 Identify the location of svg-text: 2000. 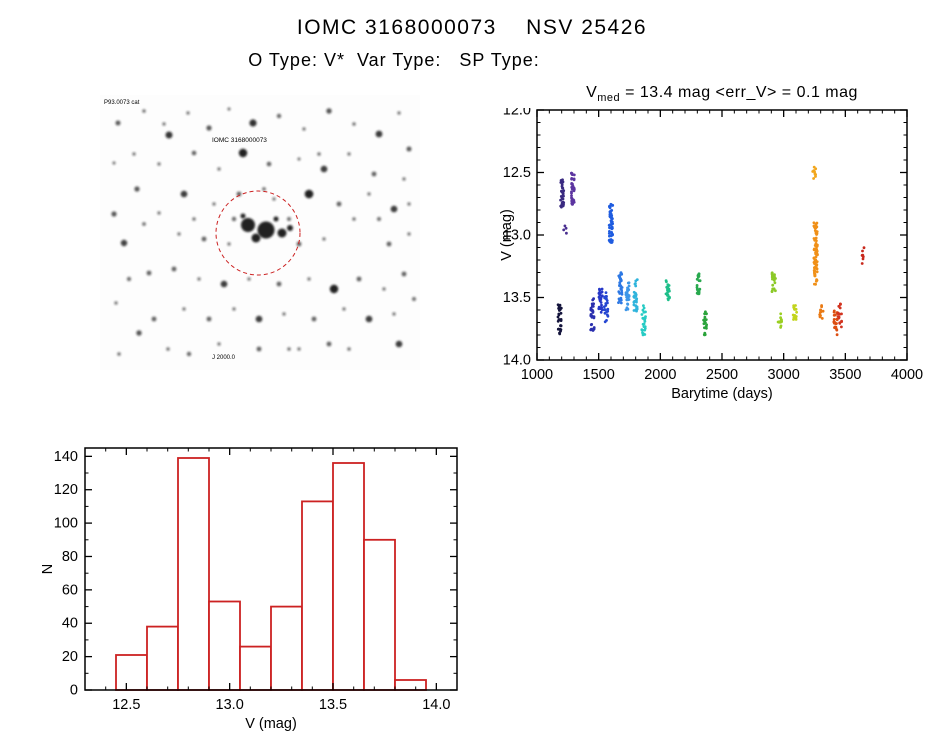
(660, 375).